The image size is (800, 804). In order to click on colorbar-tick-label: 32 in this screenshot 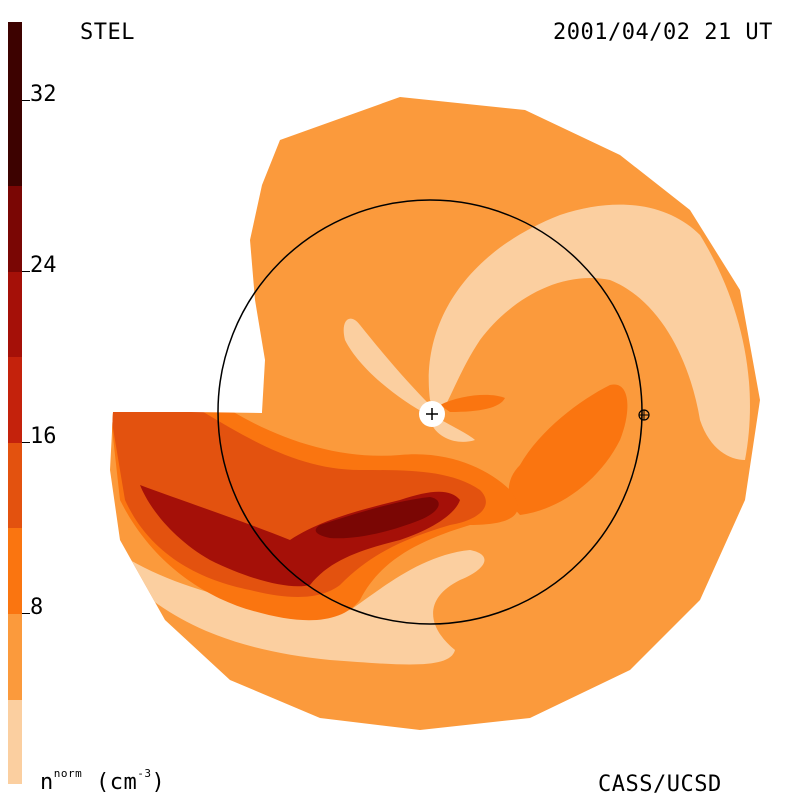, I will do `click(43, 94)`.